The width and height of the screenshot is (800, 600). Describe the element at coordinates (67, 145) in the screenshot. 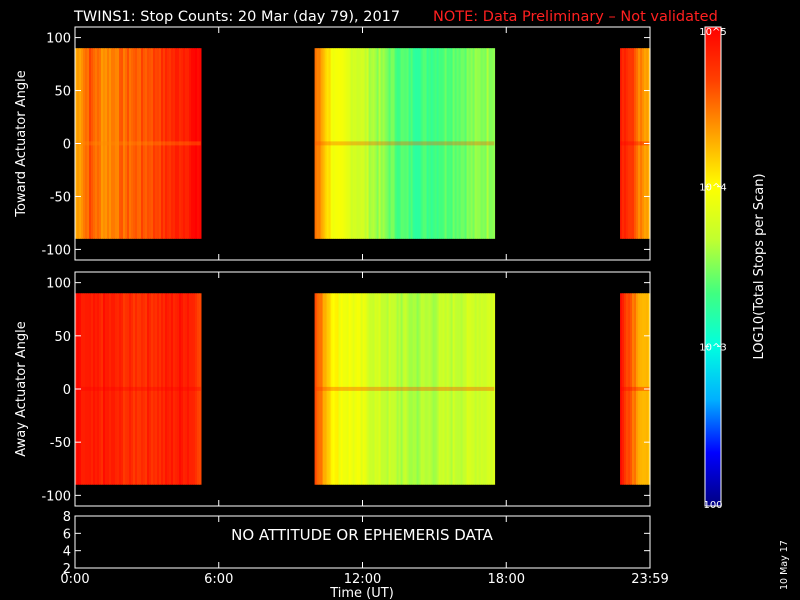

I see `y-tick-label: 0` at that location.